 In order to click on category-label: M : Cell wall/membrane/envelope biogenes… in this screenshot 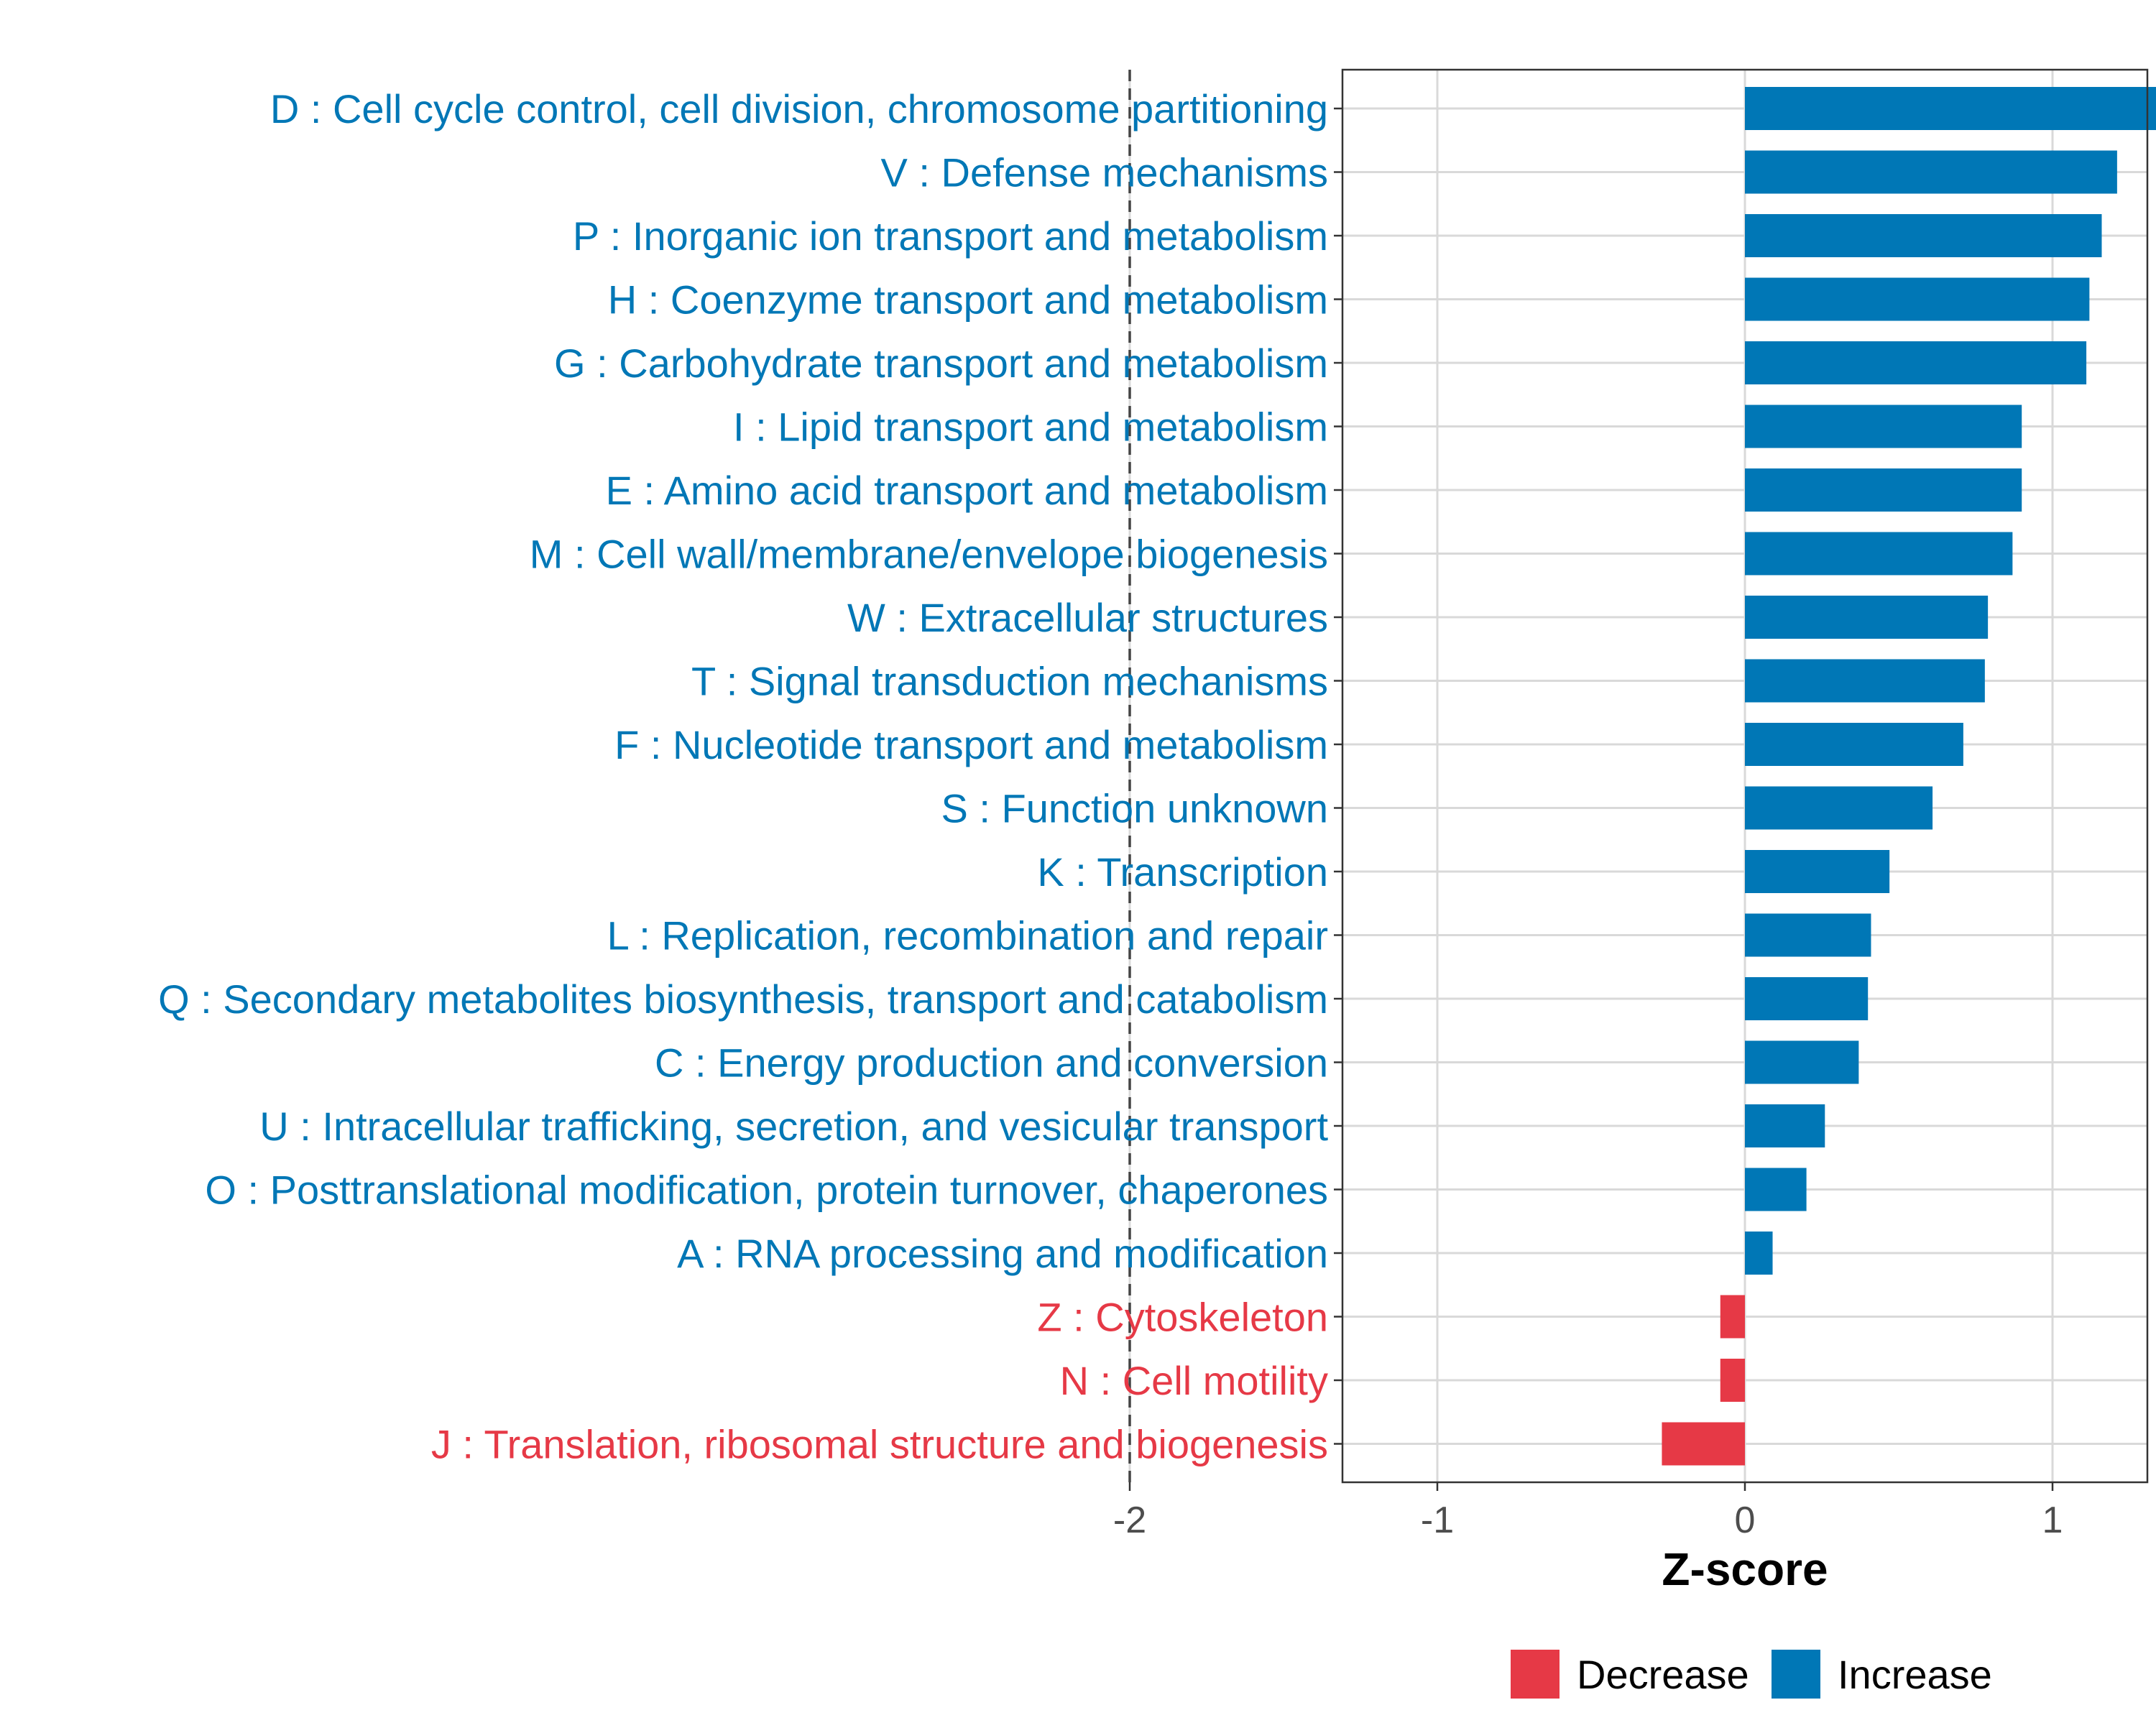, I will do `click(929, 554)`.